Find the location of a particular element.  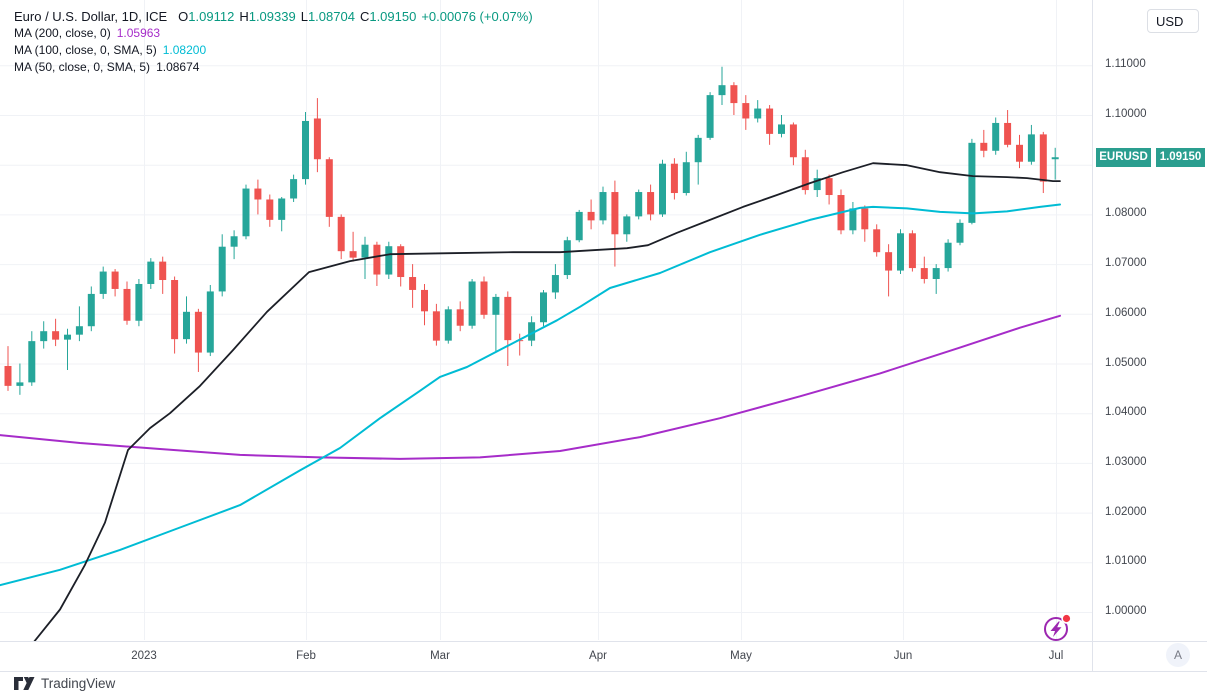

ma-legend-row: MA (50, close, 0, SMA, 5) 1.08674 is located at coordinates (273, 67).